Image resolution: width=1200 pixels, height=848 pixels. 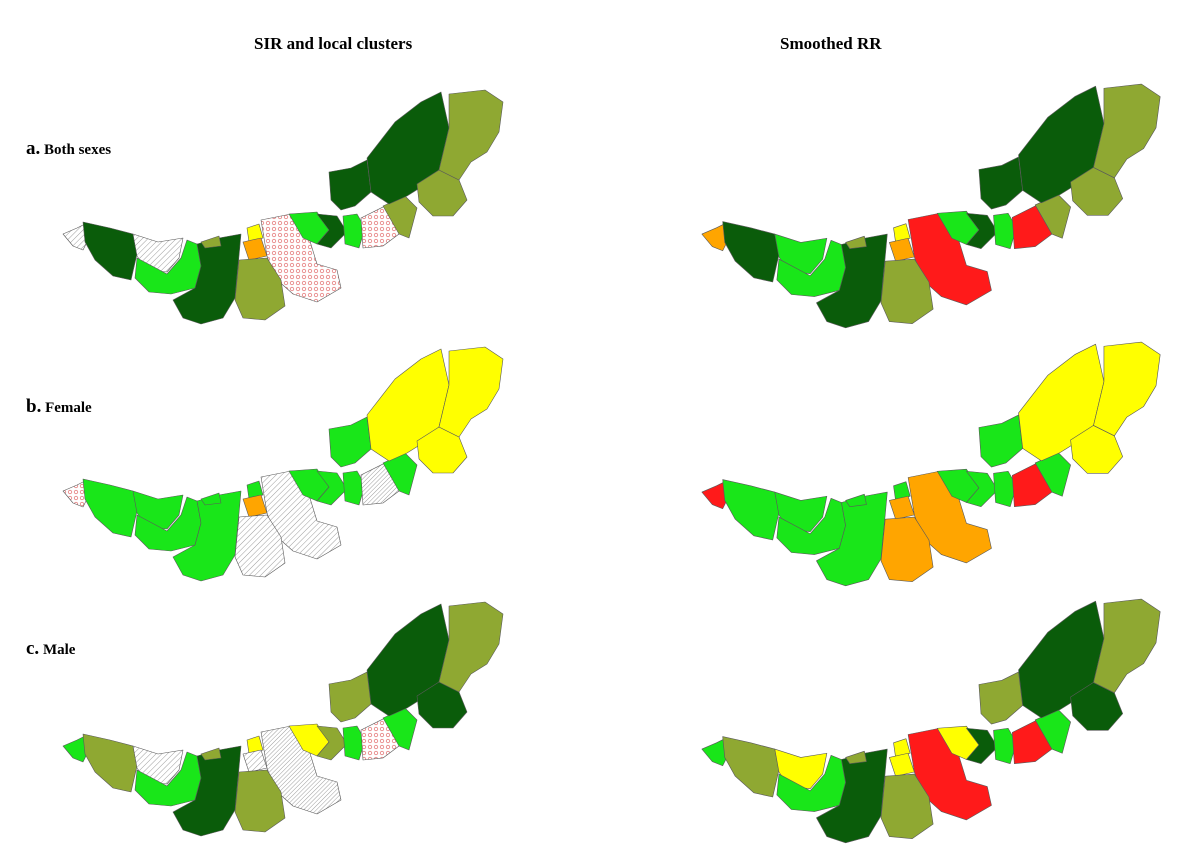 What do you see at coordinates (283, 464) in the screenshot?
I see `map-female-sir` at bounding box center [283, 464].